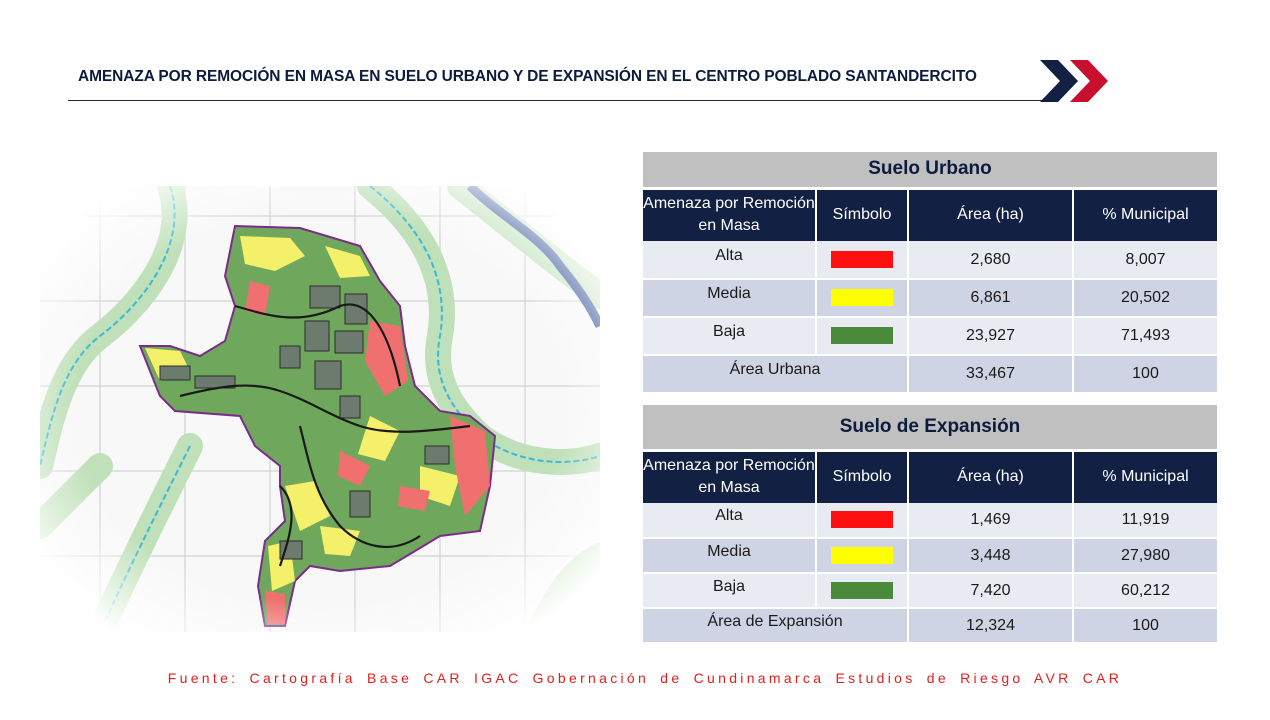 The width and height of the screenshot is (1270, 720). Describe the element at coordinates (1145, 591) in the screenshot. I see `percent-value: 60,212` at that location.